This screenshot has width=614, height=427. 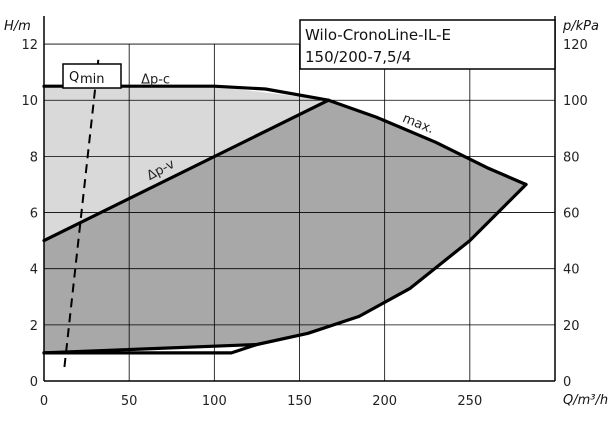 What do you see at coordinates (34, 157) in the screenshot?
I see `y-tick-label-left-4: 8` at bounding box center [34, 157].